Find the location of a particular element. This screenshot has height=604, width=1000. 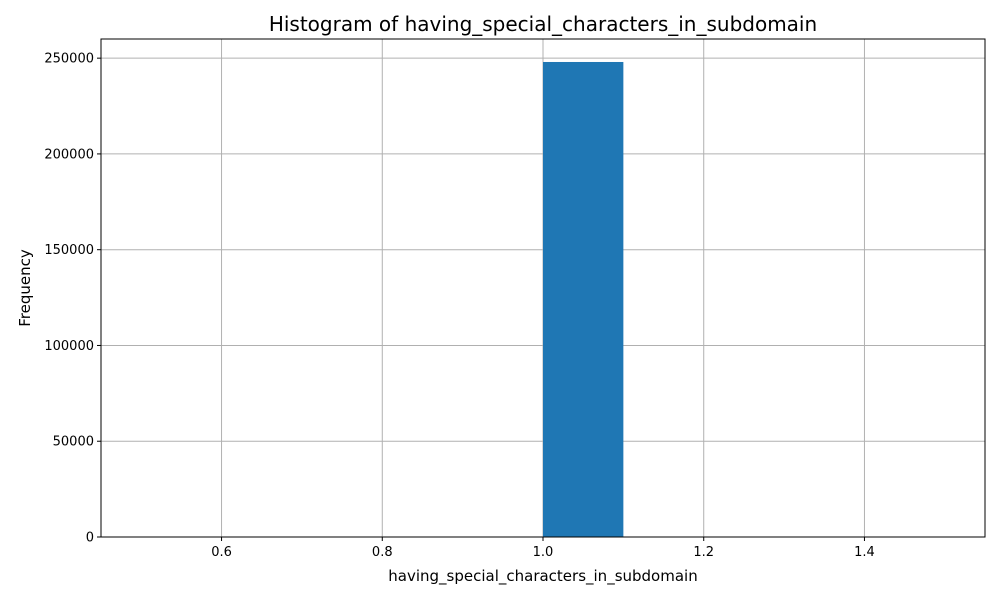

histogram-bar is located at coordinates (583, 299).